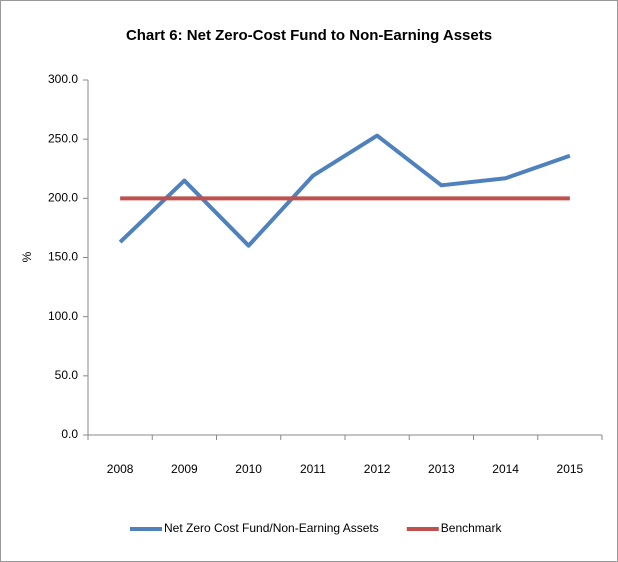  I want to click on series-line, so click(344, 190).